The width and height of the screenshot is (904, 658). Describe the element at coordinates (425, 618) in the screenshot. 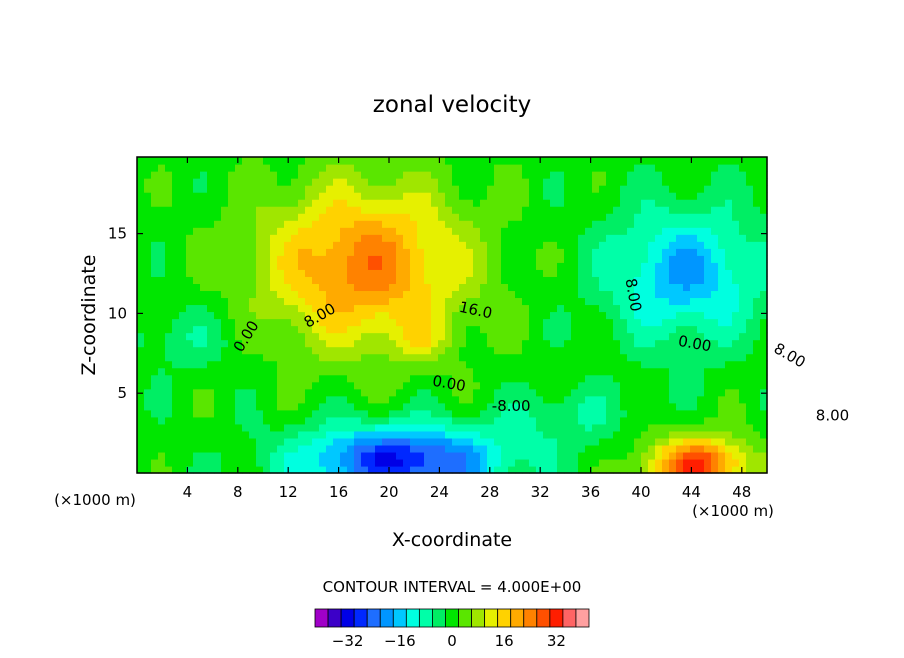

I see `colorbar-swatch` at that location.